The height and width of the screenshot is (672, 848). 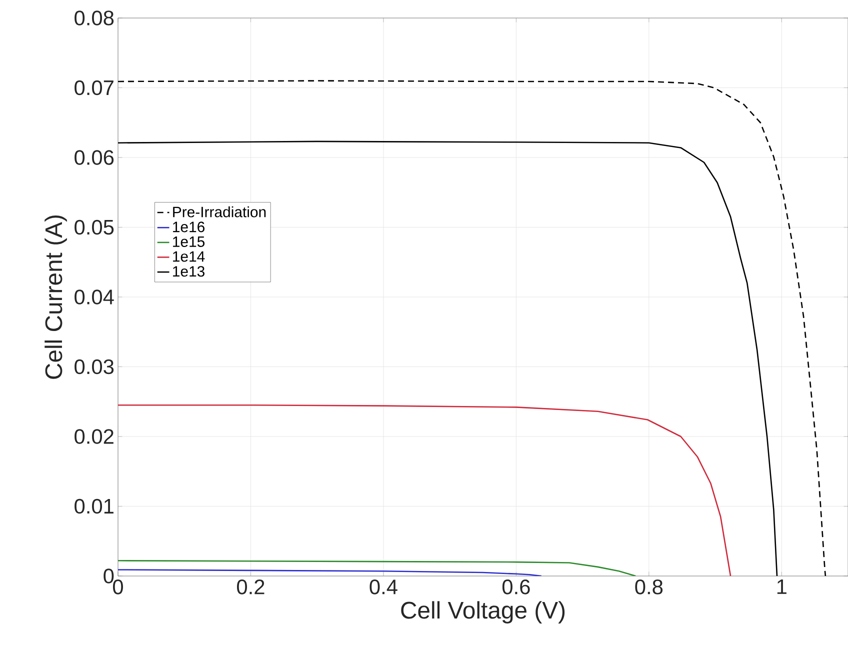 I want to click on legend-label: 1e16, so click(x=188, y=227).